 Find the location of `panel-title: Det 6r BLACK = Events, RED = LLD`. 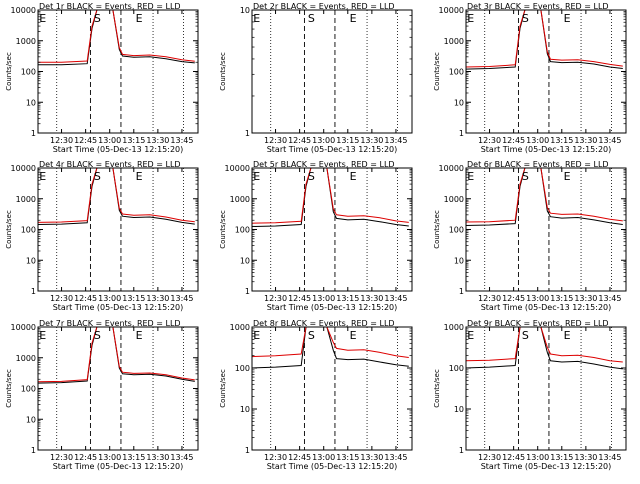

panel-title: Det 6r BLACK = Events, RED = LLD is located at coordinates (538, 164).